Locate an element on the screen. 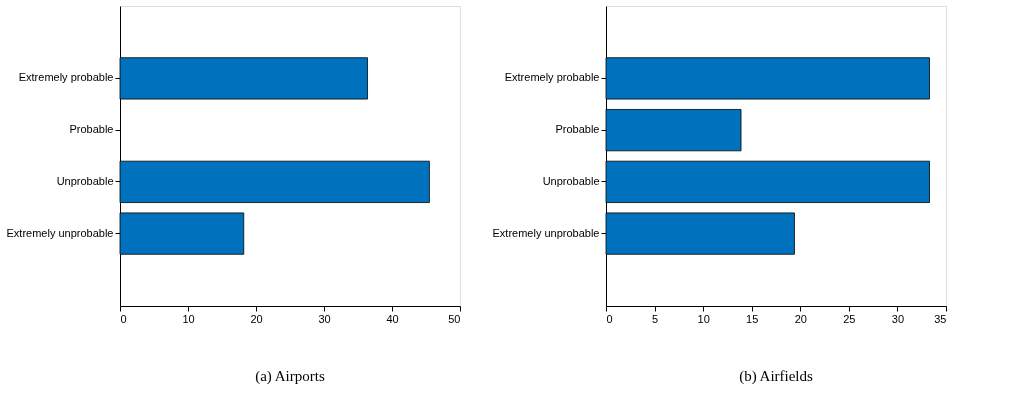 This screenshot has width=1021, height=408. text: (a) Airports is located at coordinates (290, 376).